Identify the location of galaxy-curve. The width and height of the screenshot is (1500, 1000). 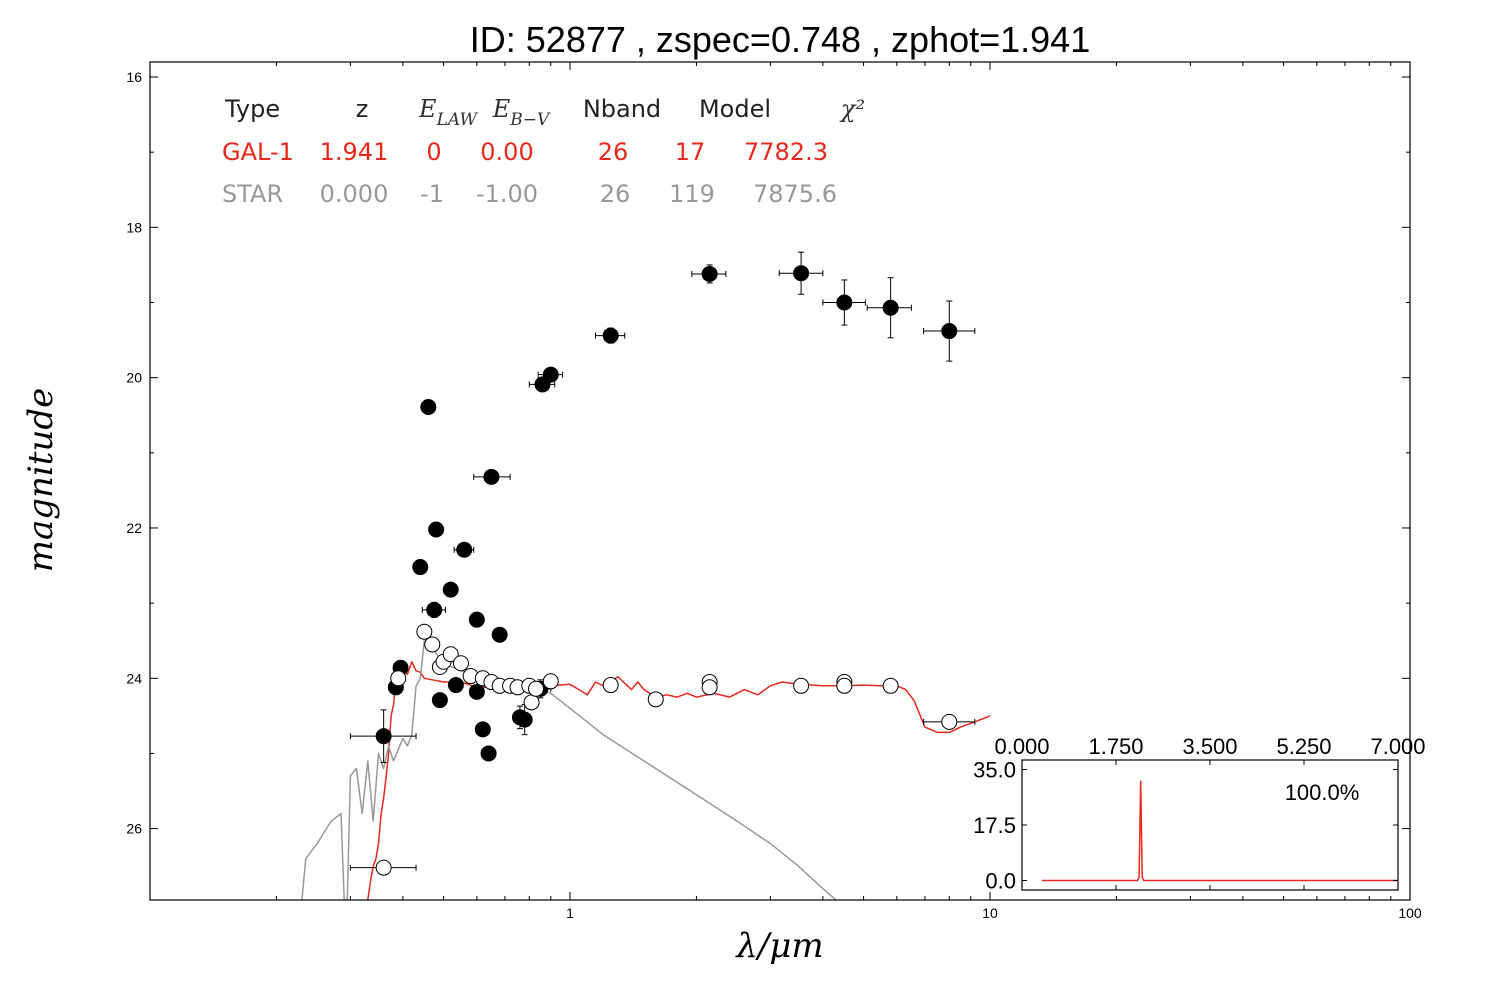
(679, 780).